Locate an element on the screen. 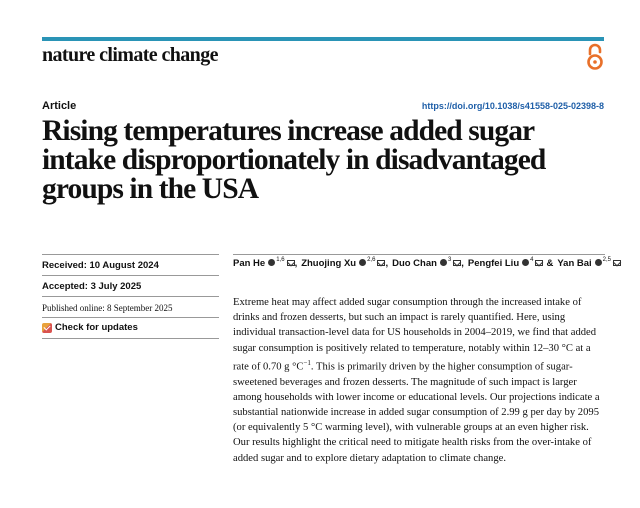 The height and width of the screenshot is (508, 640). journal-name: nature climate change is located at coordinates (130, 55).